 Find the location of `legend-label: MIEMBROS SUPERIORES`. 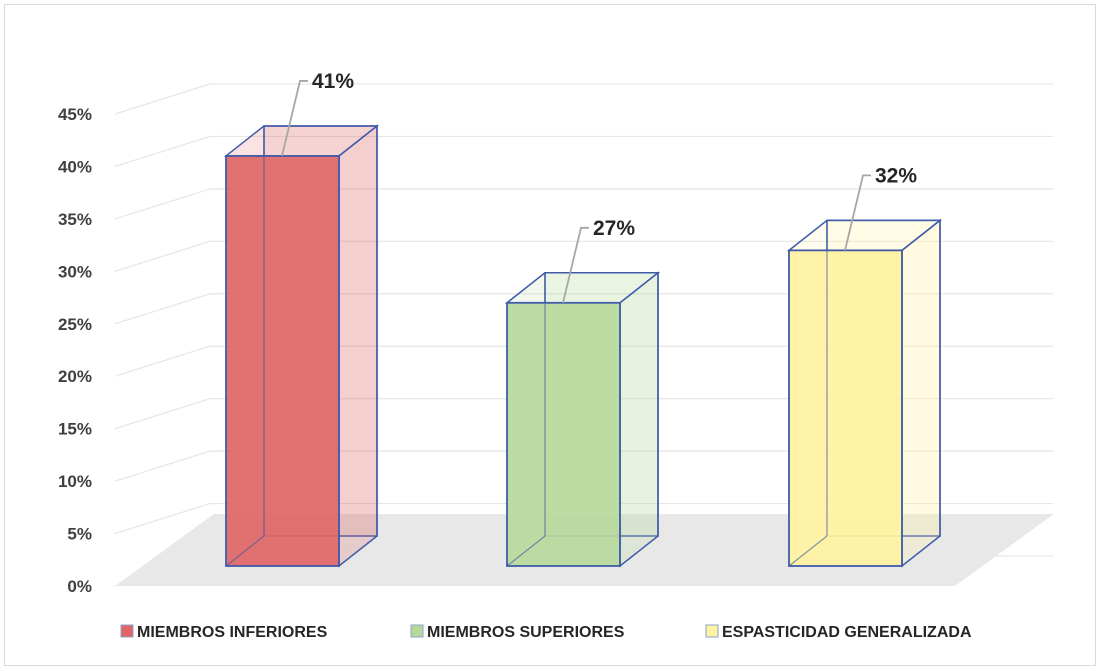

legend-label: MIEMBROS SUPERIORES is located at coordinates (526, 632).